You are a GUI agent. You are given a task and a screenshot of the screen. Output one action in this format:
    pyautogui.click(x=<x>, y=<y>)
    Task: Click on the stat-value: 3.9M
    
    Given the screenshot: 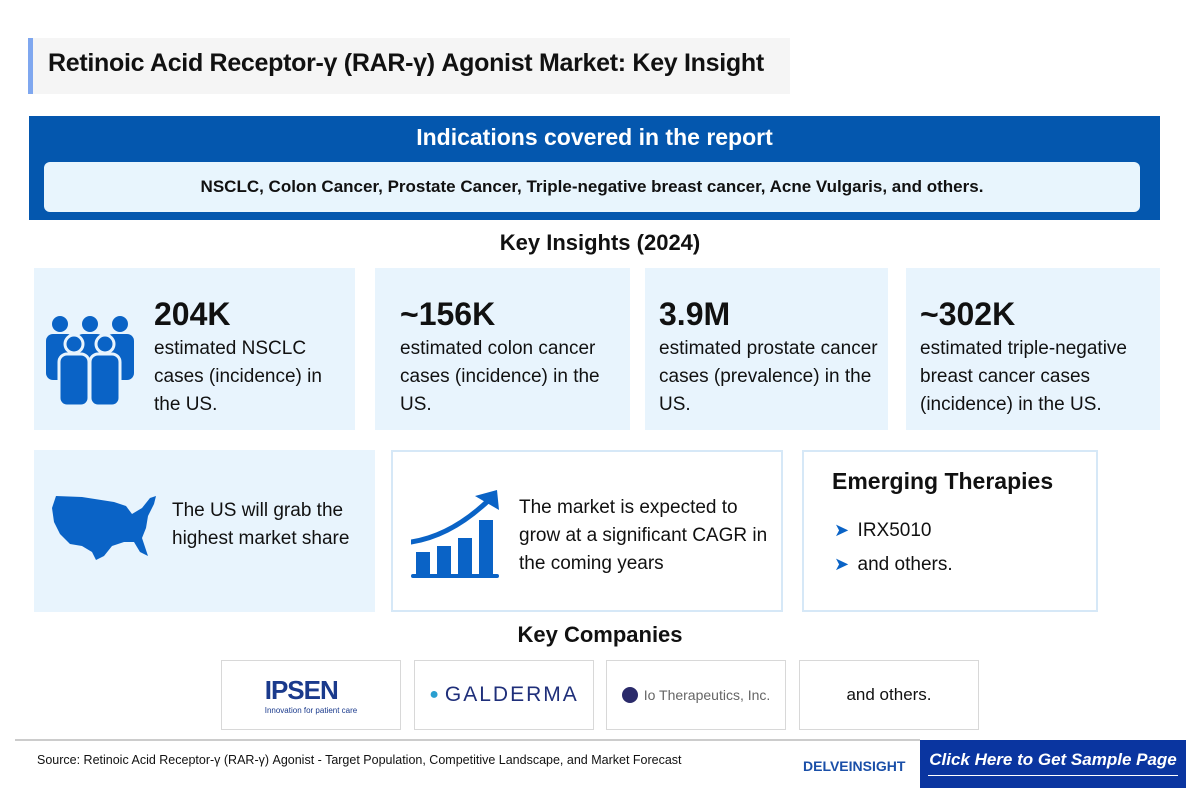 What is the action you would take?
    pyautogui.click(x=695, y=314)
    